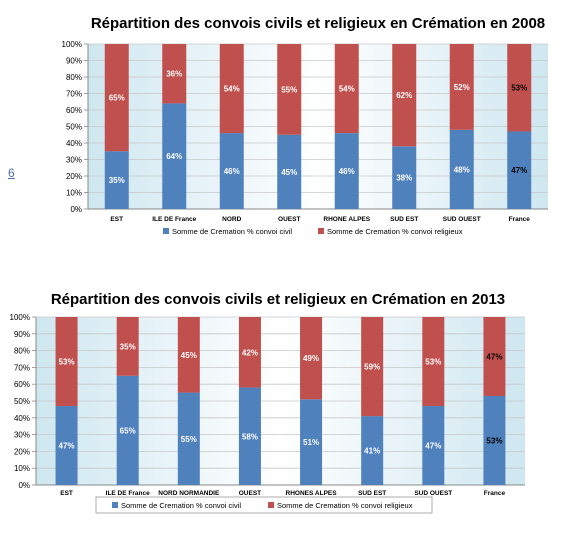 The image size is (577, 535). I want to click on data-label: 64%, so click(174, 156).